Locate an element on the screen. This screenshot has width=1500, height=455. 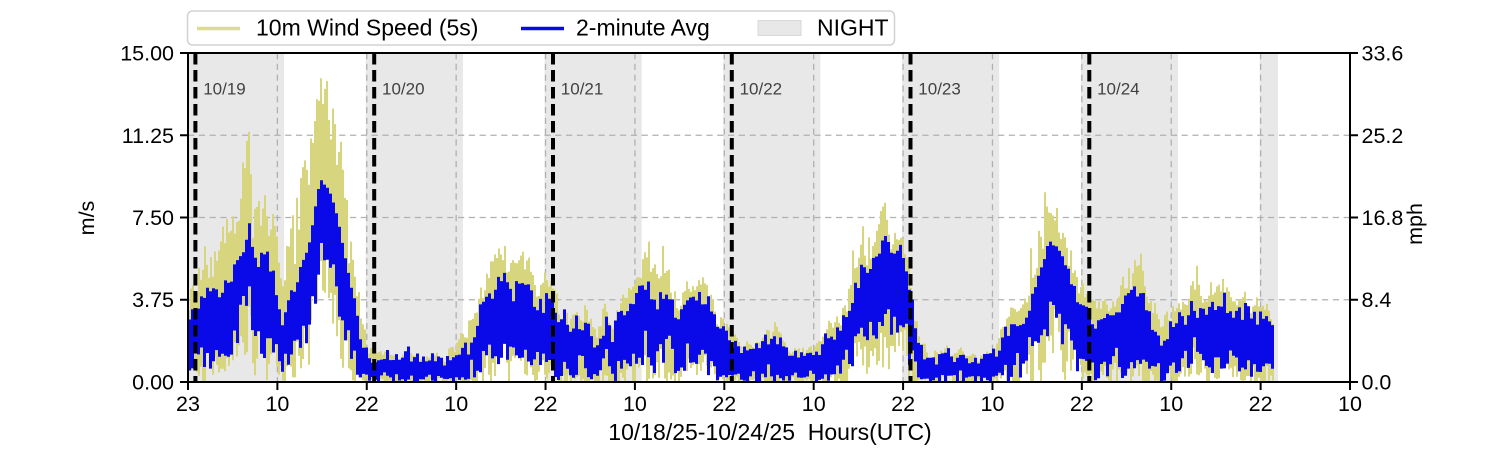
svg-text: m/s is located at coordinates (87, 218).